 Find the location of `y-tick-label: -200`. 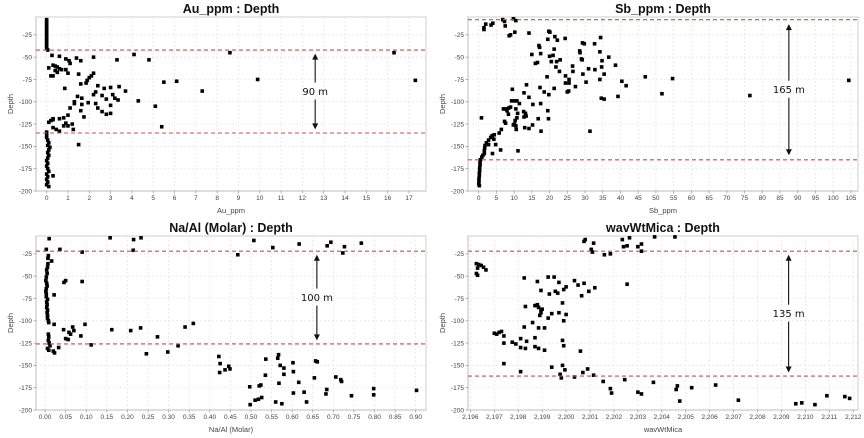

y-tick-label: -200 is located at coordinates (25, 410).